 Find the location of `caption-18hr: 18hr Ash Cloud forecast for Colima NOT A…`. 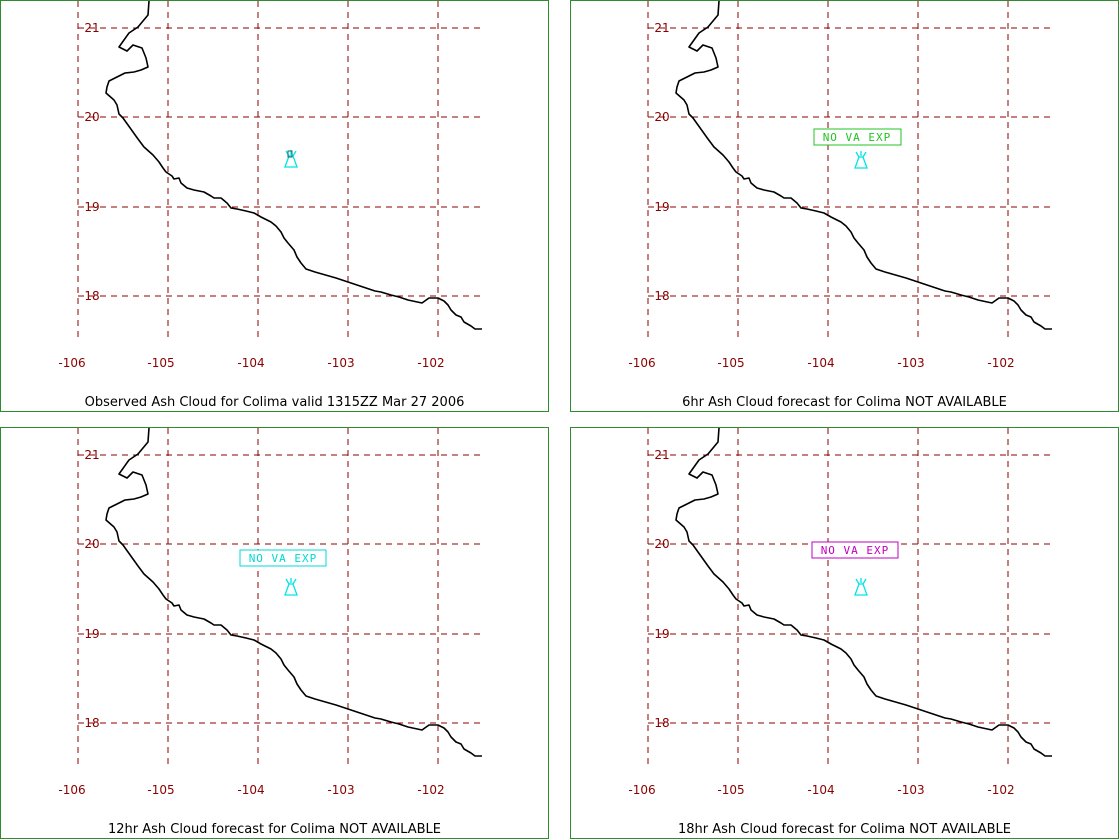

caption-18hr: 18hr Ash Cloud forecast for Colima NOT A… is located at coordinates (844, 829).